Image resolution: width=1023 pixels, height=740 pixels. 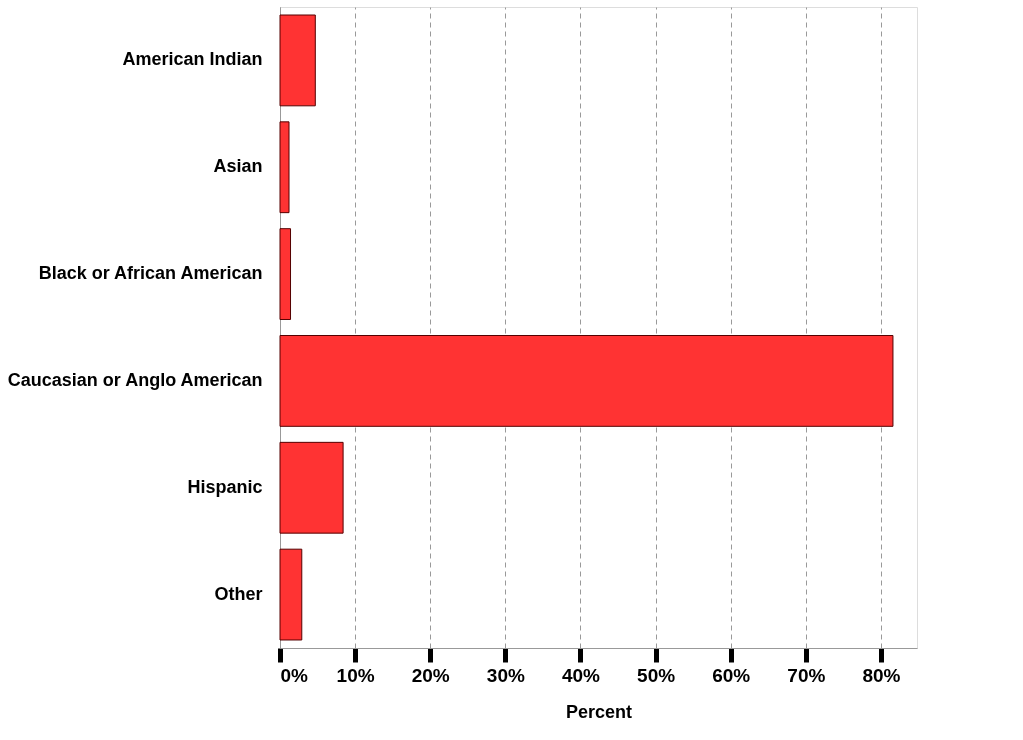 What do you see at coordinates (731, 675) in the screenshot?
I see `x-tick-label: 60%` at bounding box center [731, 675].